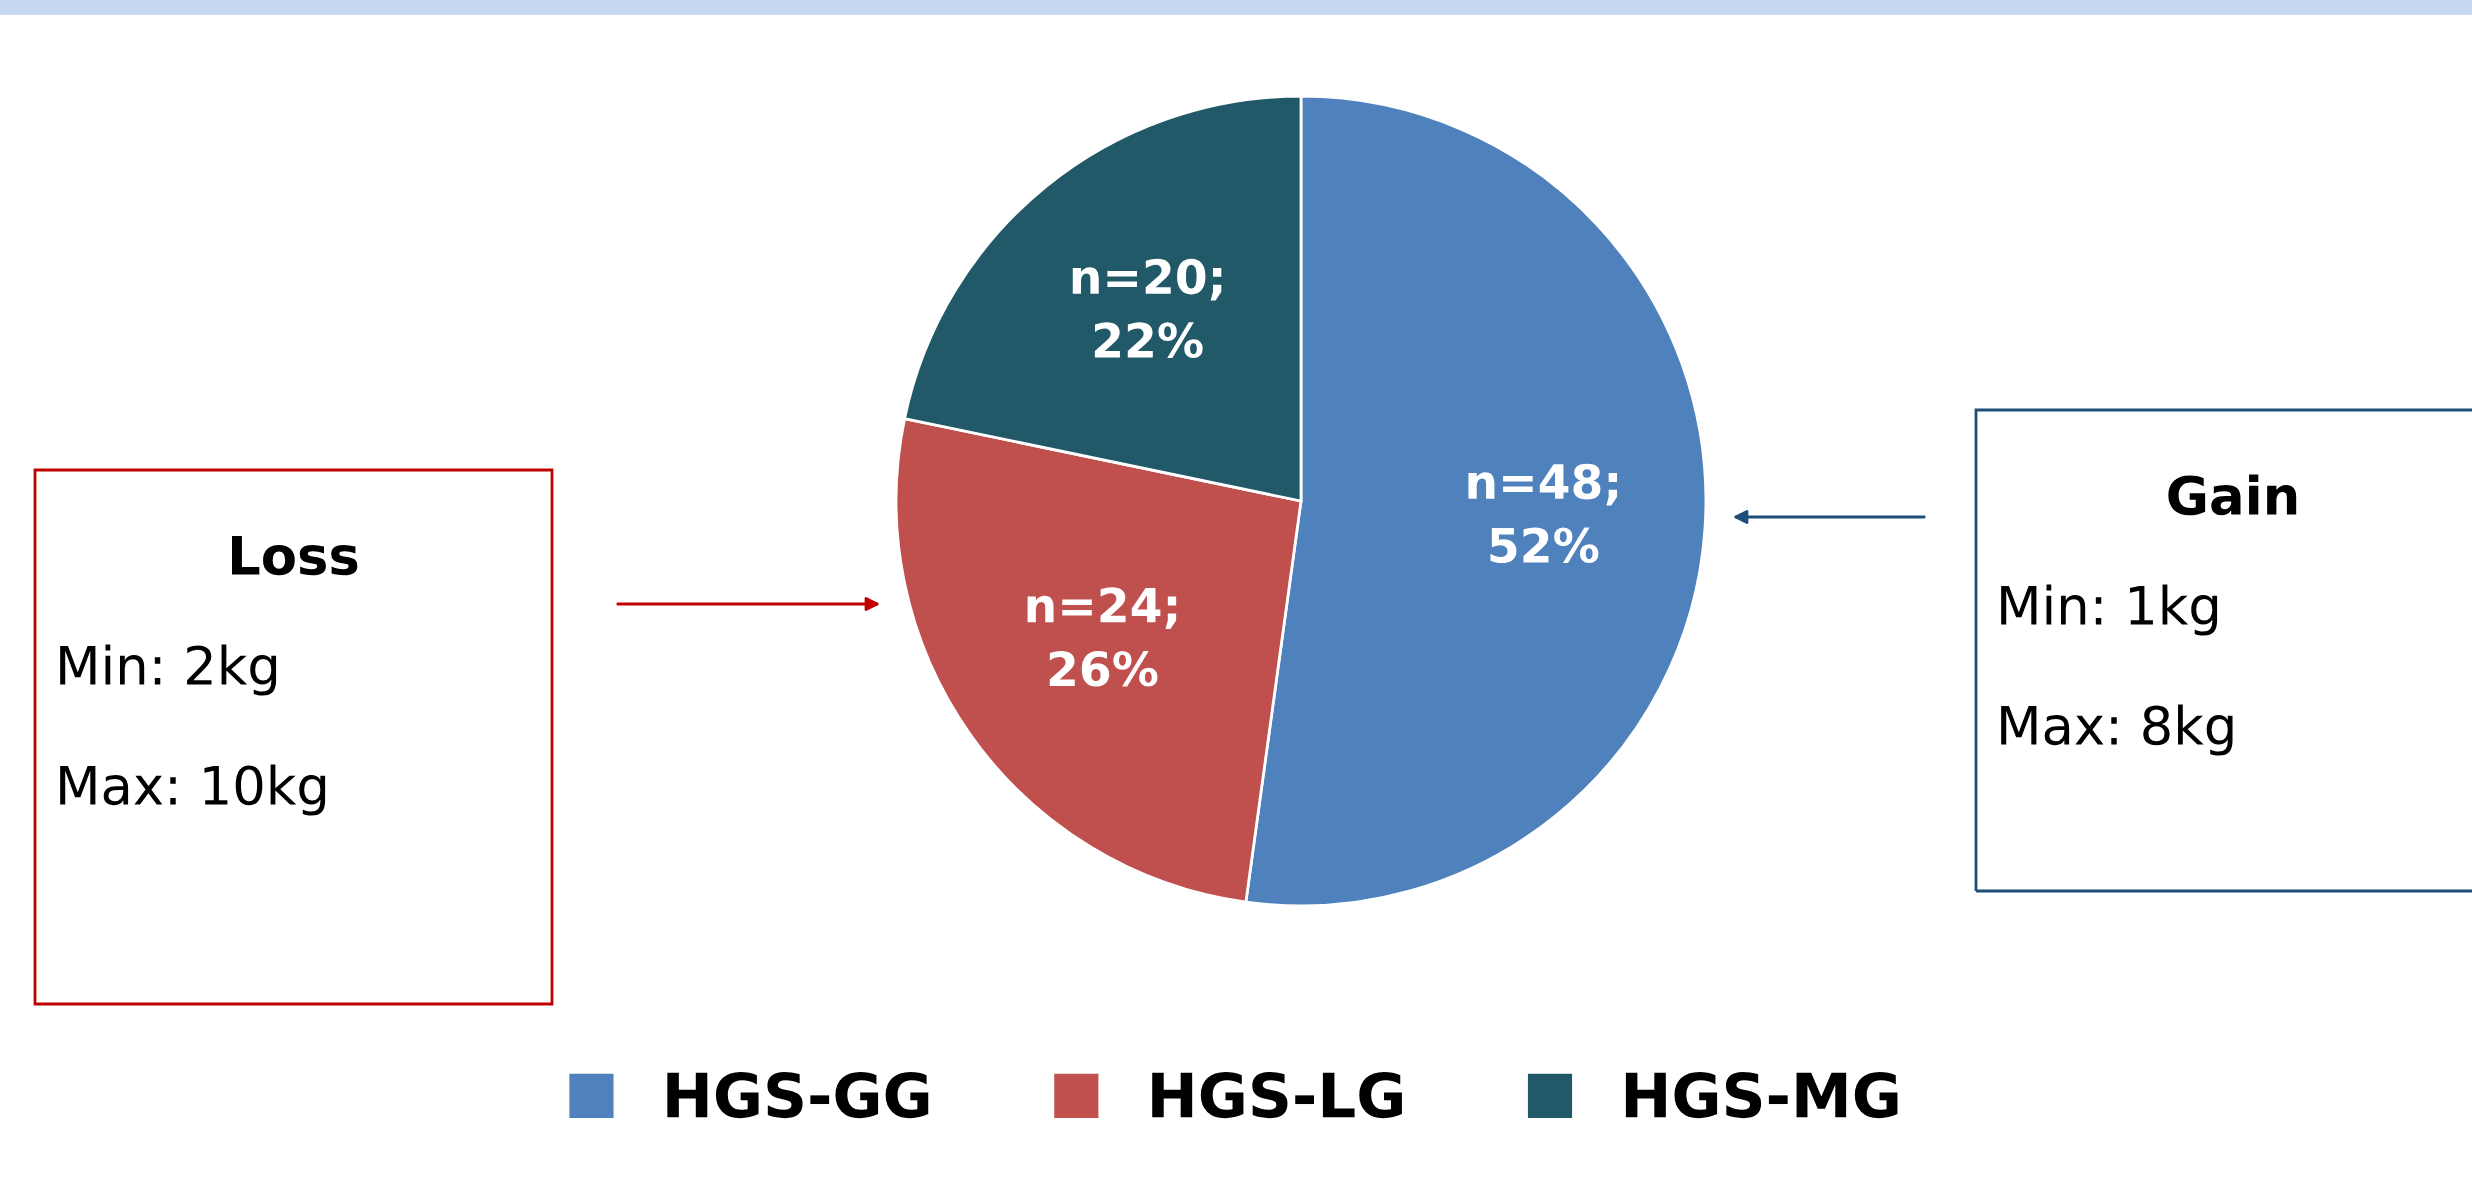  What do you see at coordinates (1761, 1095) in the screenshot?
I see `legend-label: HGS-MG` at bounding box center [1761, 1095].